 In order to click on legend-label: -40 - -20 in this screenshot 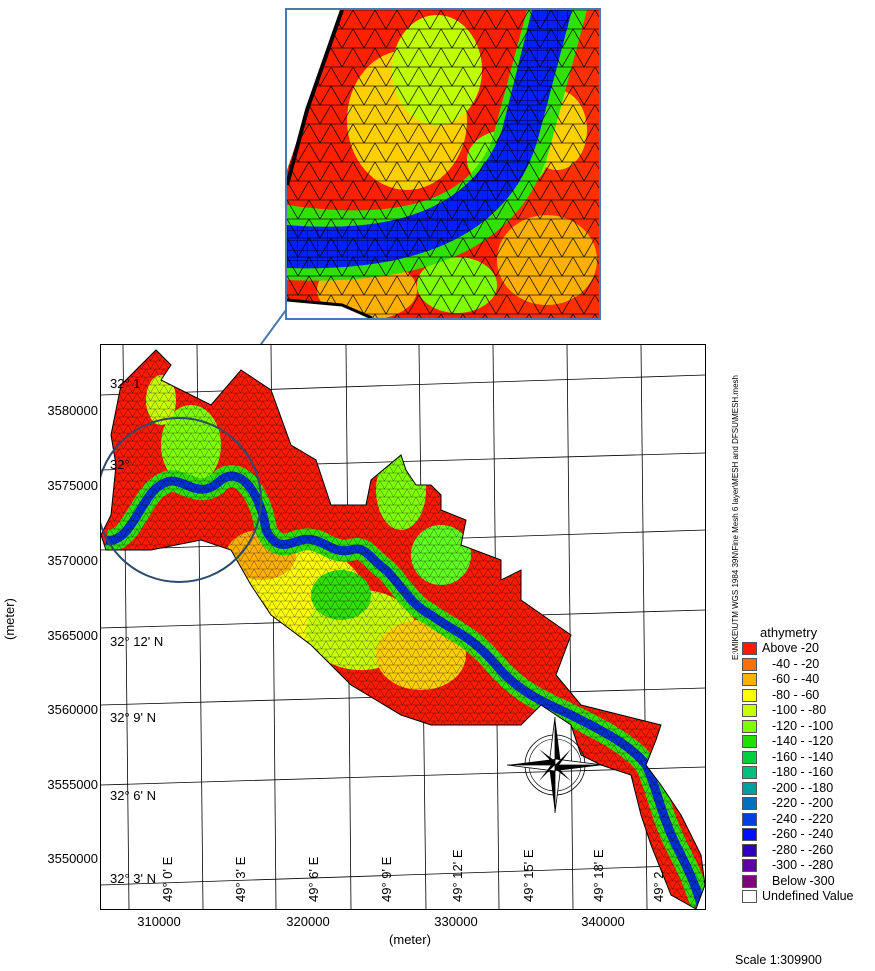, I will do `click(796, 663)`.